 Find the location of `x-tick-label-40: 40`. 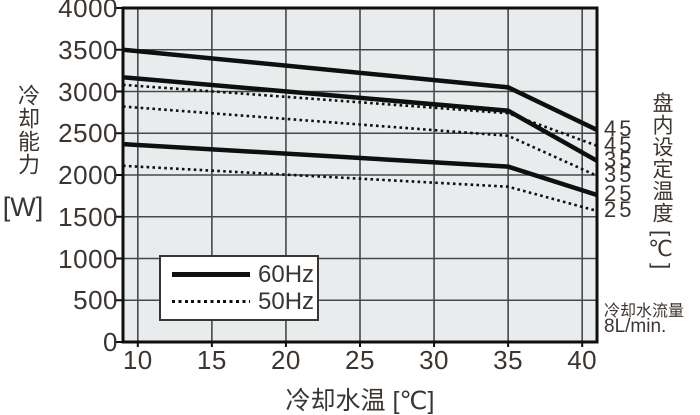

x-tick-label-40: 40 is located at coordinates (582, 360).